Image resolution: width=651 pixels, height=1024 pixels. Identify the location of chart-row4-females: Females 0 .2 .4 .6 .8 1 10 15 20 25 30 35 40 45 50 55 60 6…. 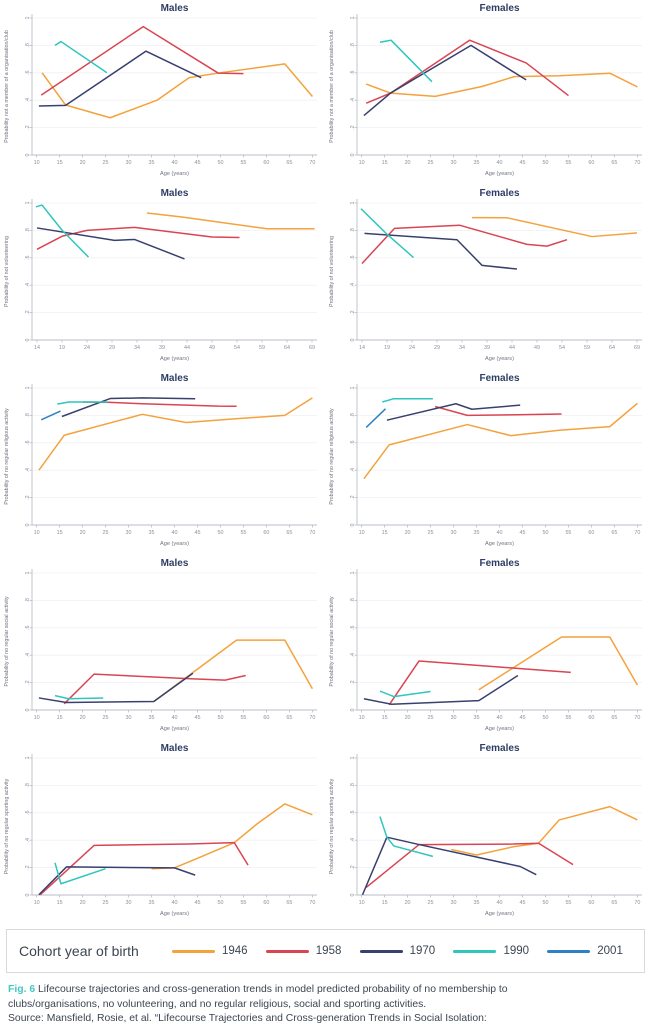
(485, 645).